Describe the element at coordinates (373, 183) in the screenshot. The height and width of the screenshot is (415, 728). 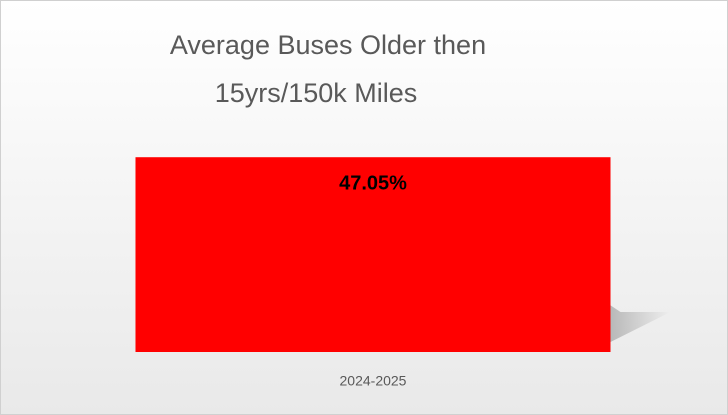
I see `data-label: 47.05%` at that location.